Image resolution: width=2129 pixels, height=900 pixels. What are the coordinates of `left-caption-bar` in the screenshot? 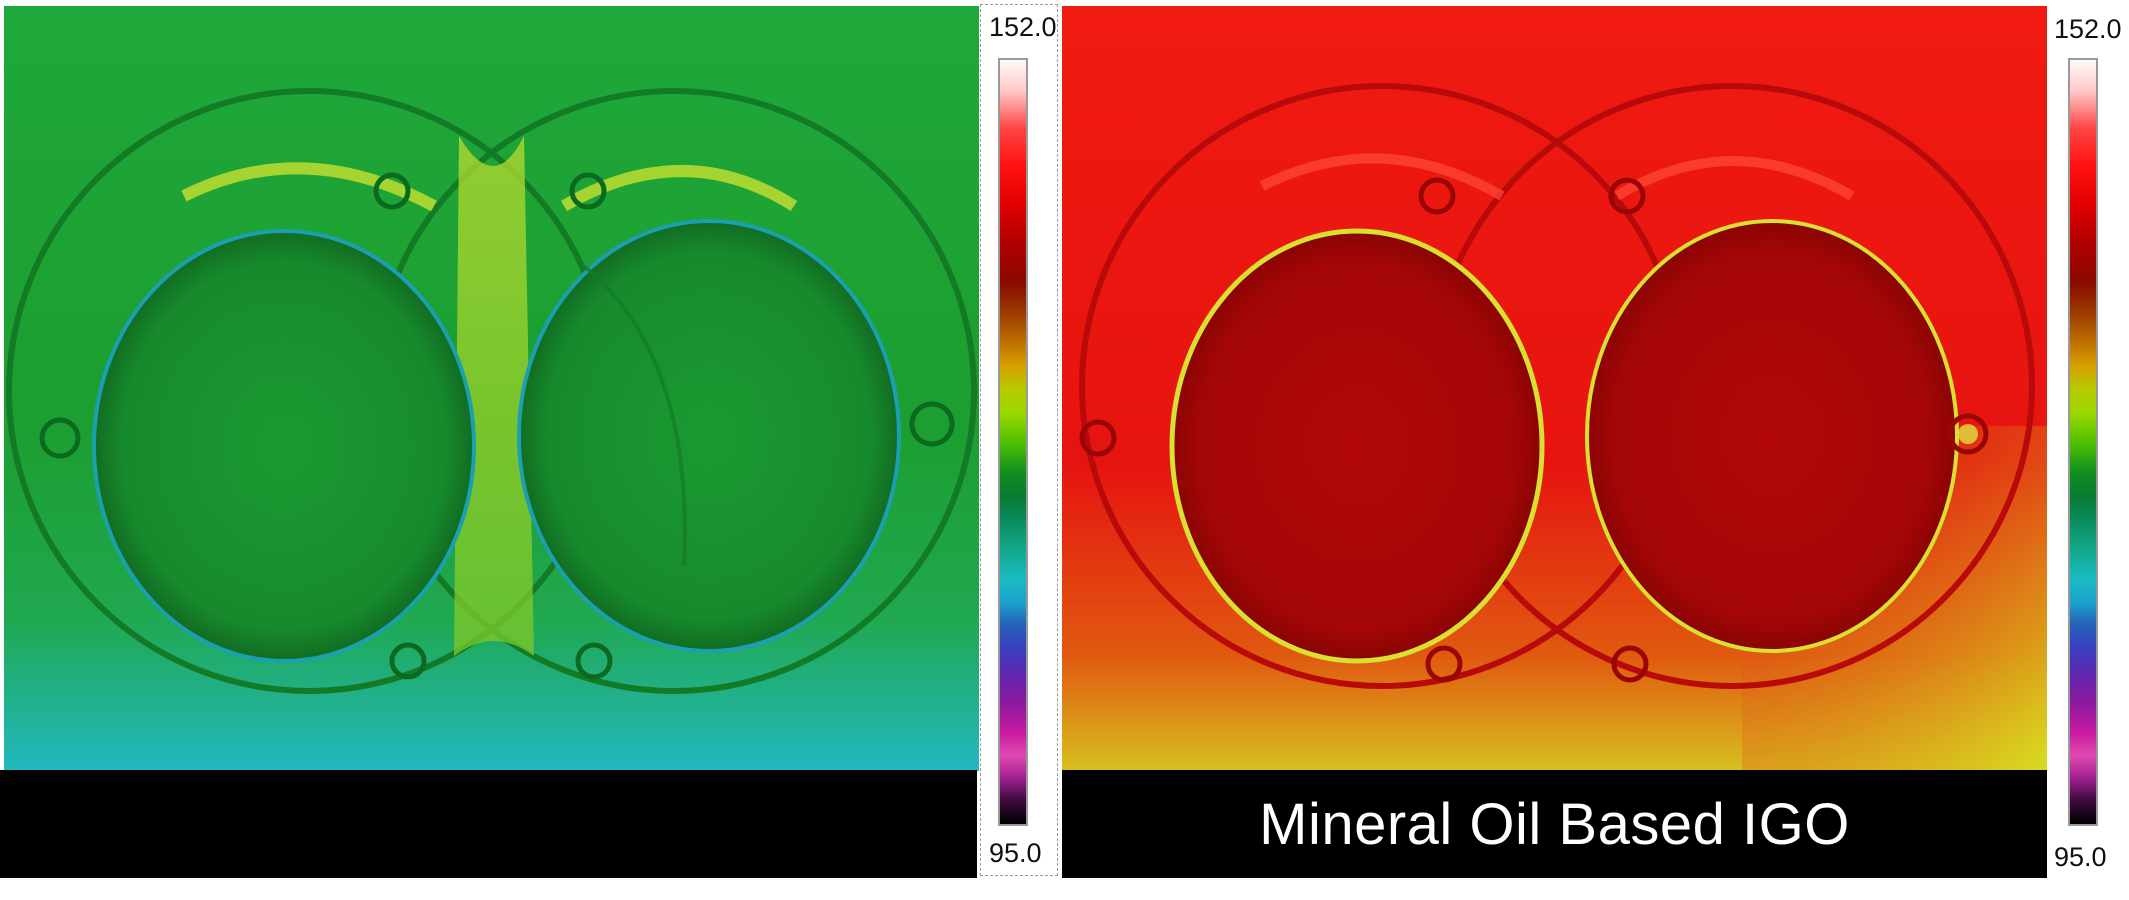 It's located at (488, 824).